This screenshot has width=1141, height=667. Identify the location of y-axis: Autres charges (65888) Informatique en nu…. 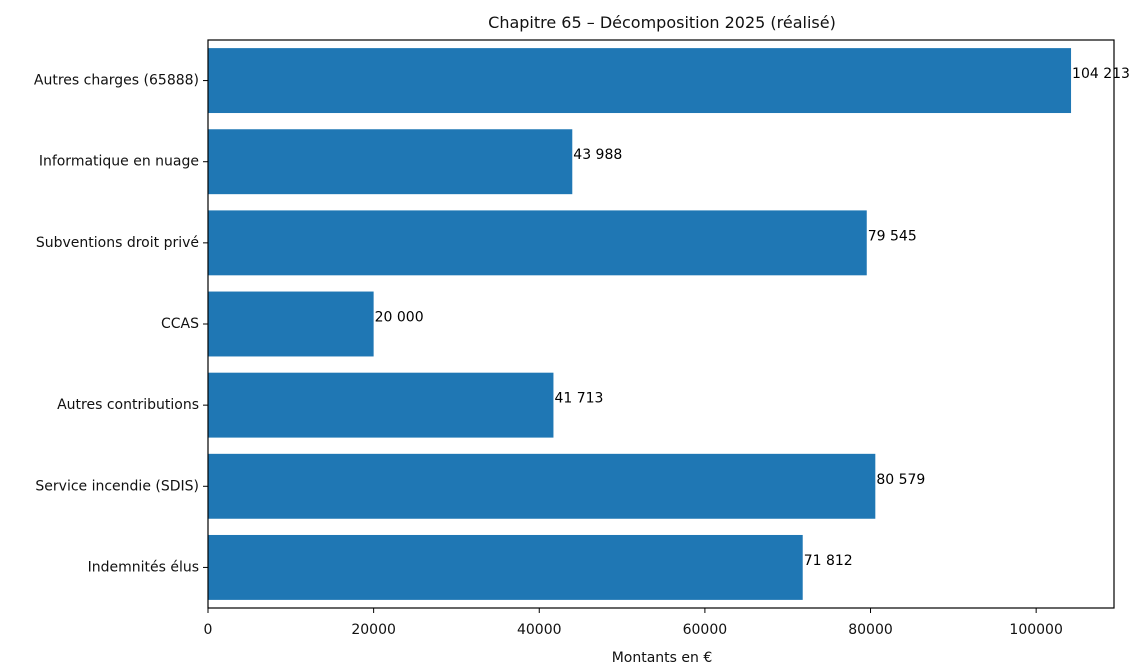
(121, 324).